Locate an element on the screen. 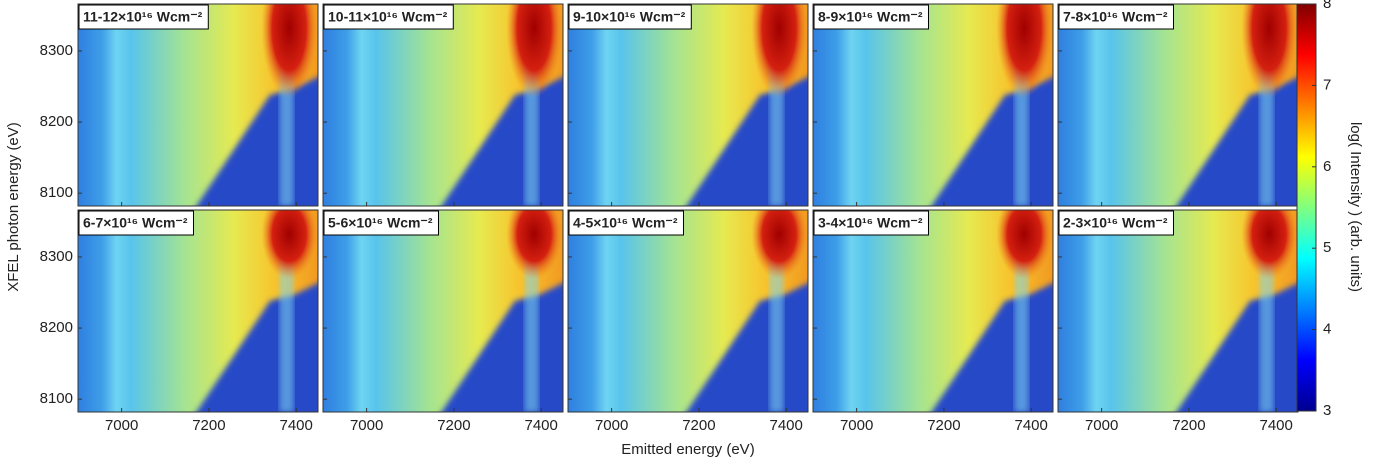 The width and height of the screenshot is (1396, 466). panel: 7000 7200 7400 4-5×10¹⁶ Wcm⁻² is located at coordinates (688, 321).